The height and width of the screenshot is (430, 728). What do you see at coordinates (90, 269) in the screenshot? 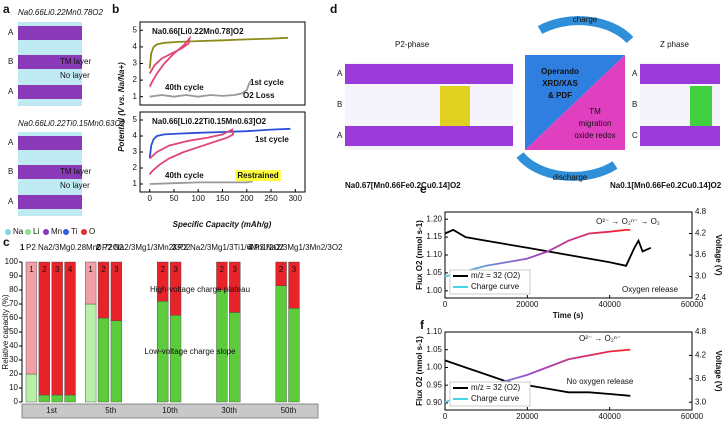
I see `bar-number: 1` at bounding box center [90, 269].